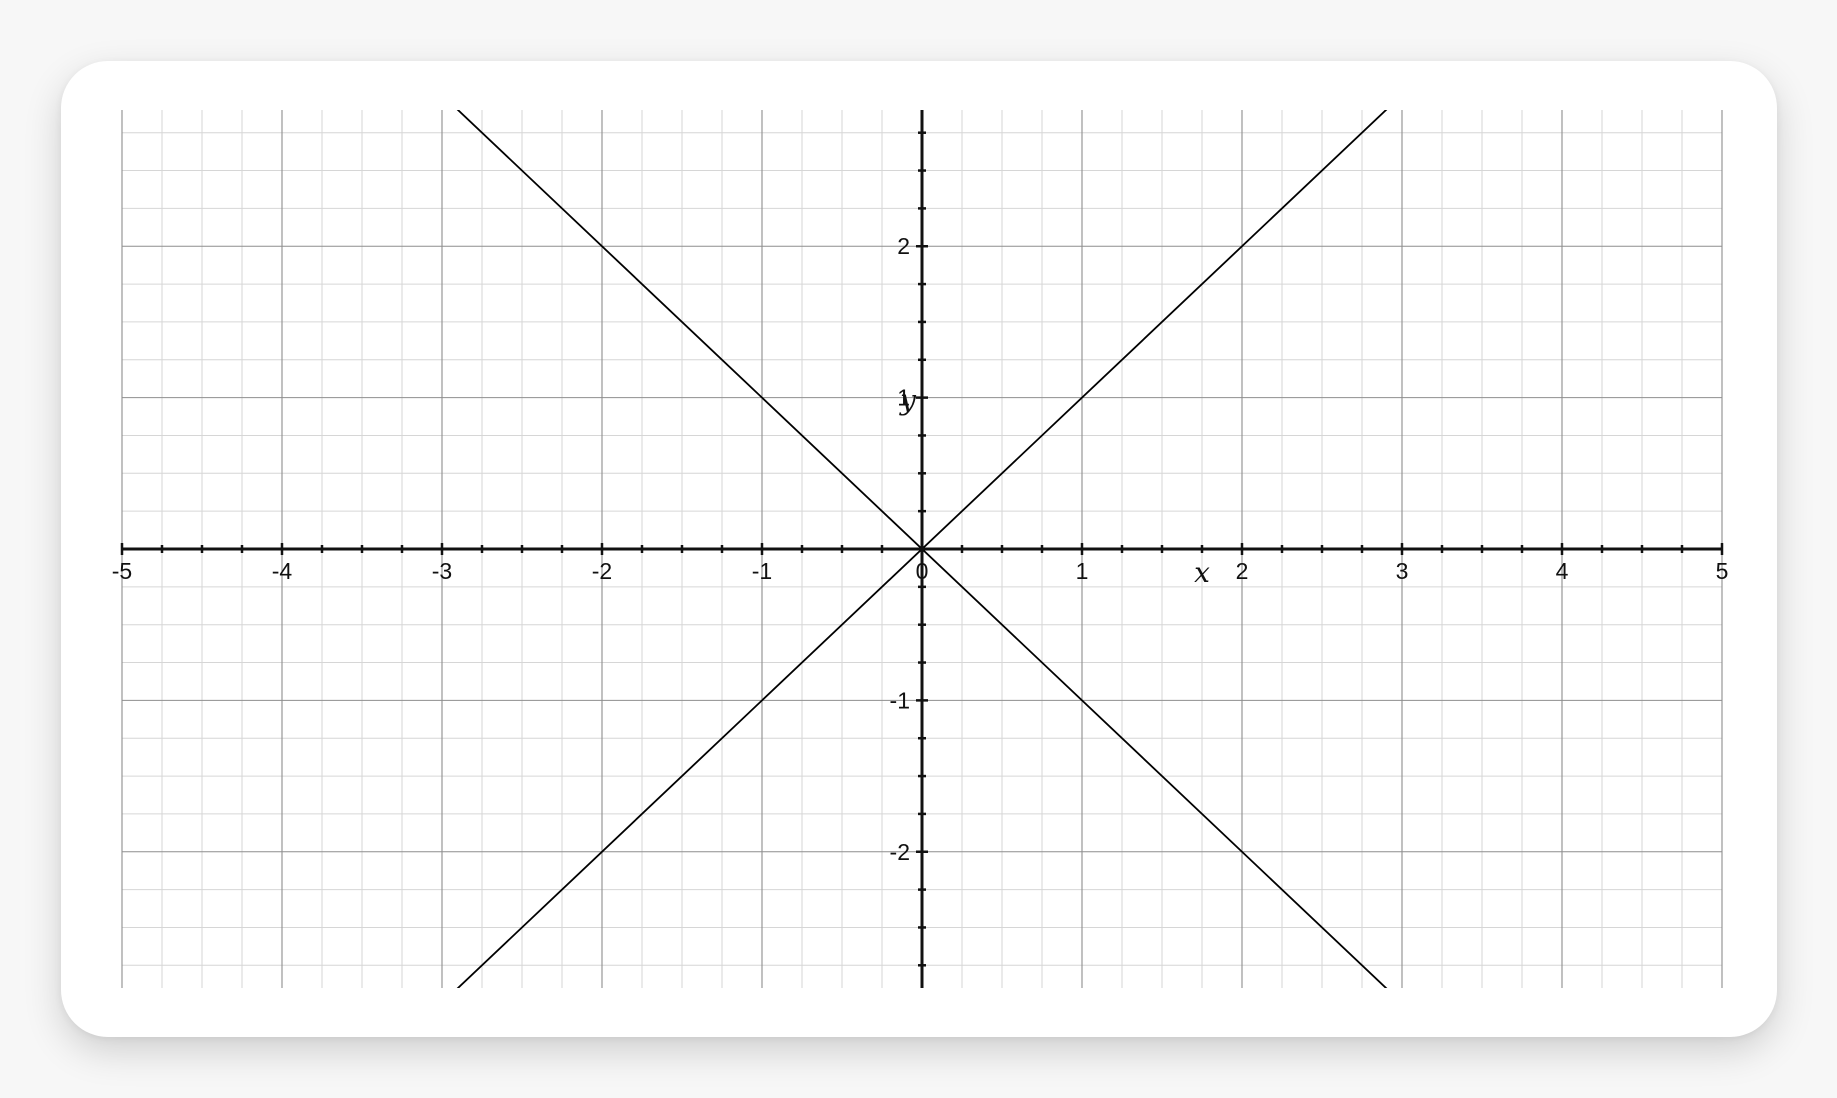 This screenshot has height=1098, width=1837. I want to click on x-tick-label: -2, so click(602, 571).